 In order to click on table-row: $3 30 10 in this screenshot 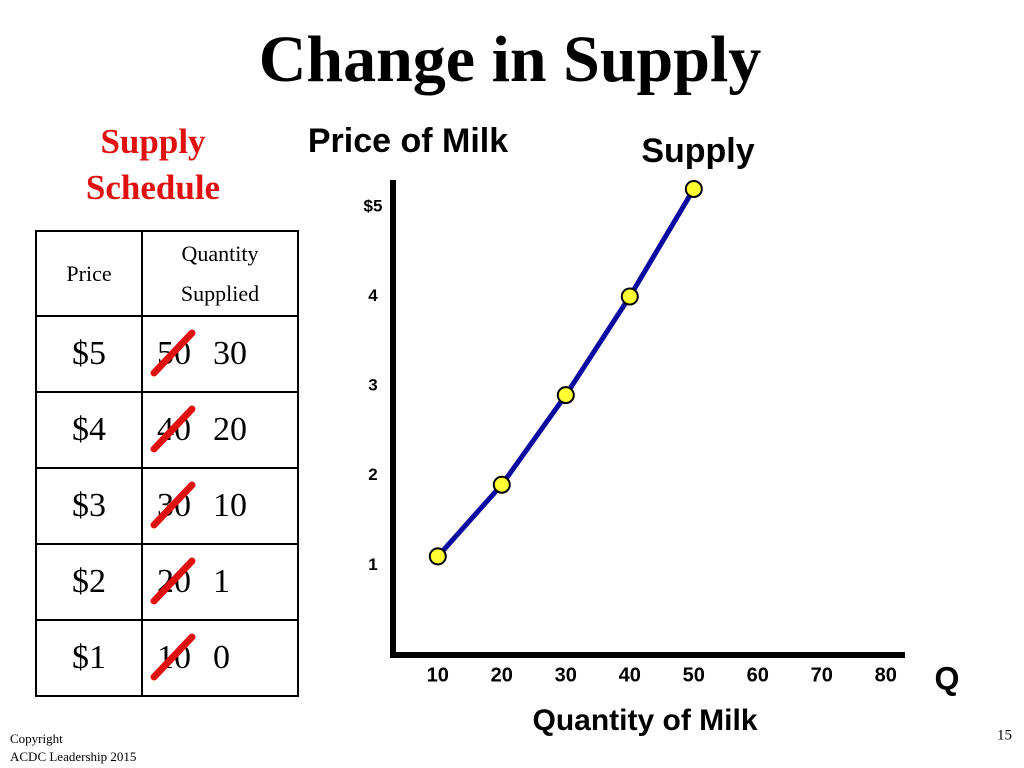, I will do `click(167, 506)`.